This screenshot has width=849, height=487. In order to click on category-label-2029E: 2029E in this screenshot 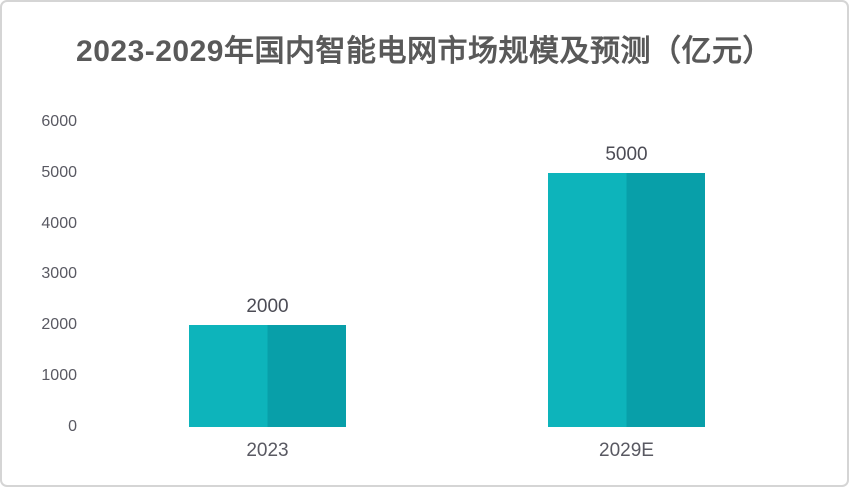, I will do `click(626, 450)`.